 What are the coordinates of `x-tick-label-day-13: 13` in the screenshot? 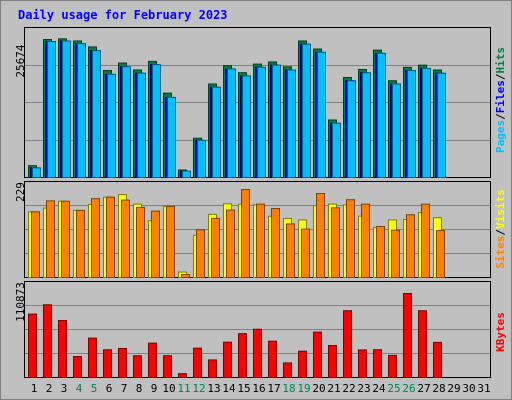 It's located at (213, 388).